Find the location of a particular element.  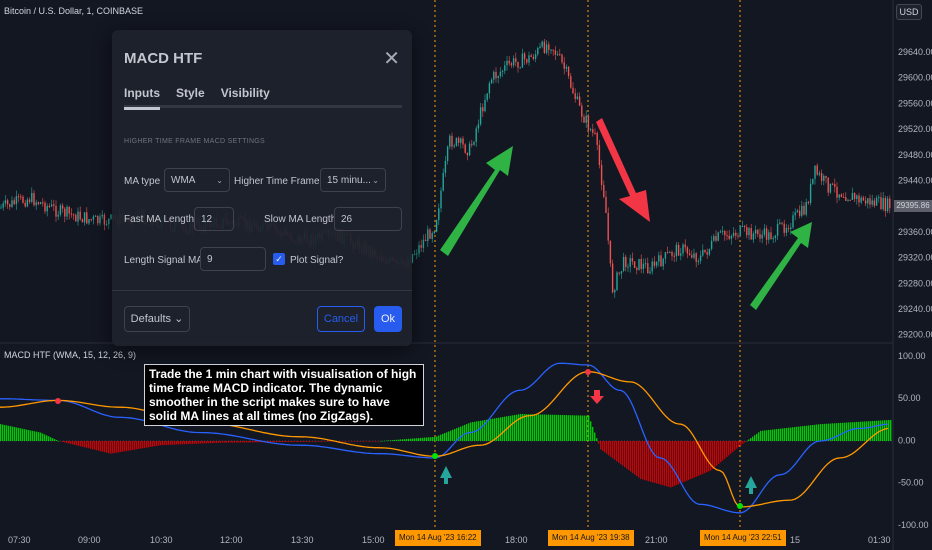

price-axis-label: 29440.00 is located at coordinates (915, 181).